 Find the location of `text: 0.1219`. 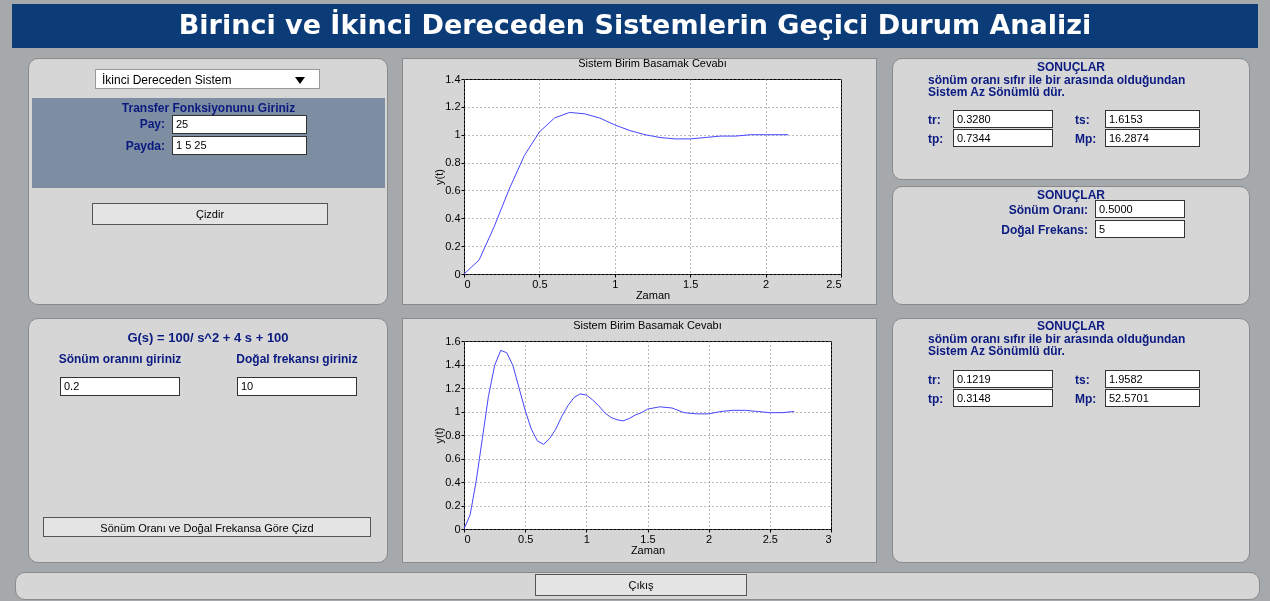

text: 0.1219 is located at coordinates (974, 379).